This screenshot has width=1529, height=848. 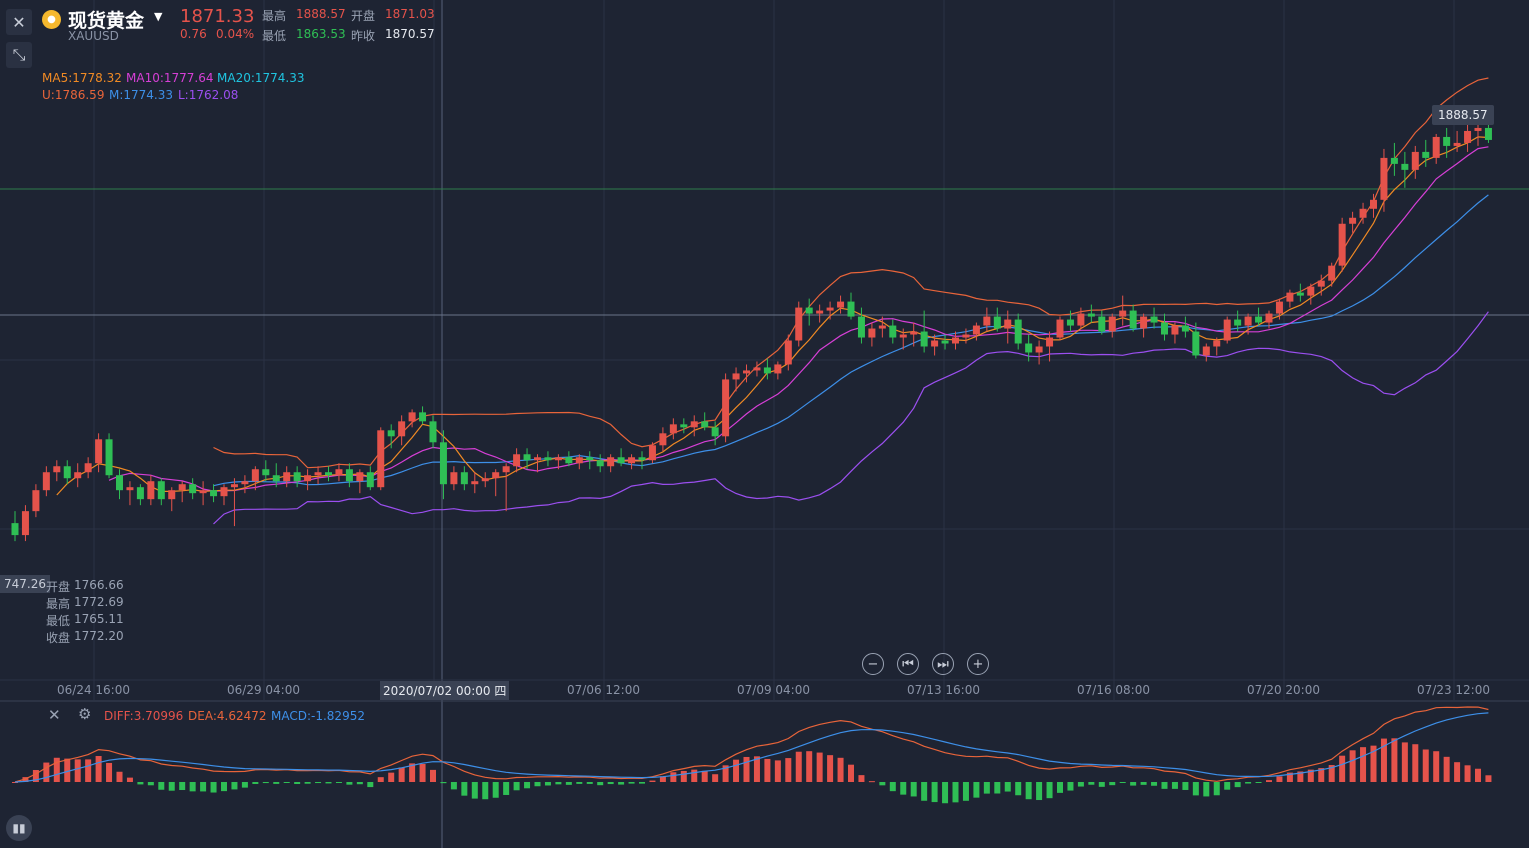 What do you see at coordinates (751, 747) in the screenshot?
I see `macd-dea-line` at bounding box center [751, 747].